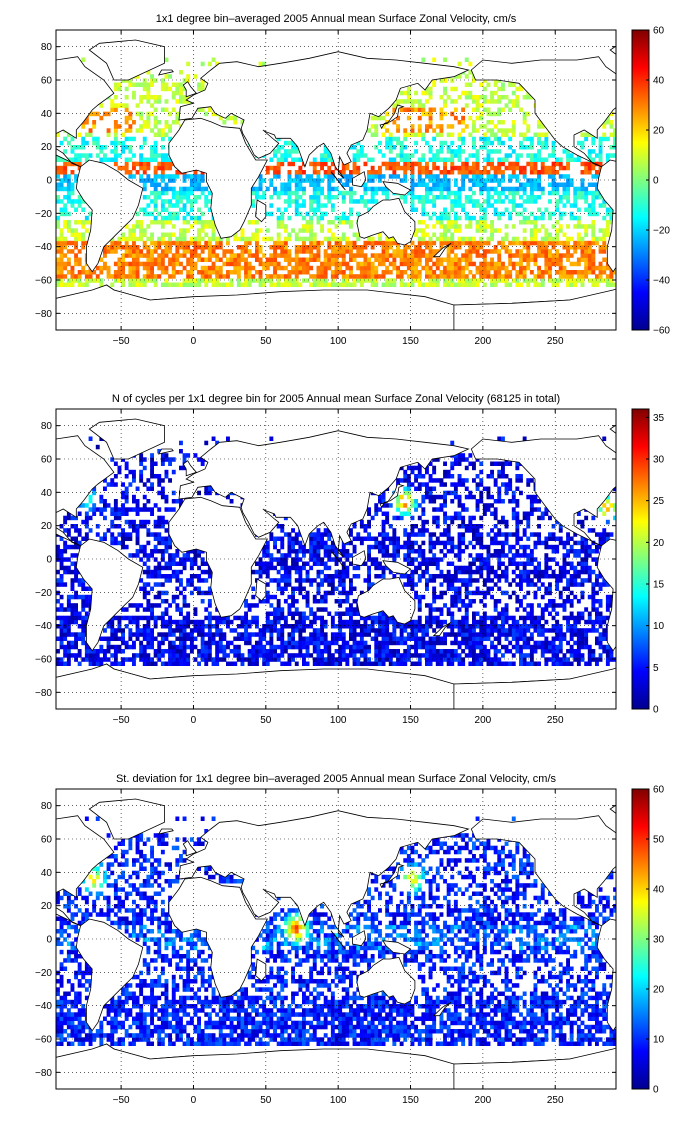 The height and width of the screenshot is (1140, 696). I want to click on land-polygon, so click(397, 188).